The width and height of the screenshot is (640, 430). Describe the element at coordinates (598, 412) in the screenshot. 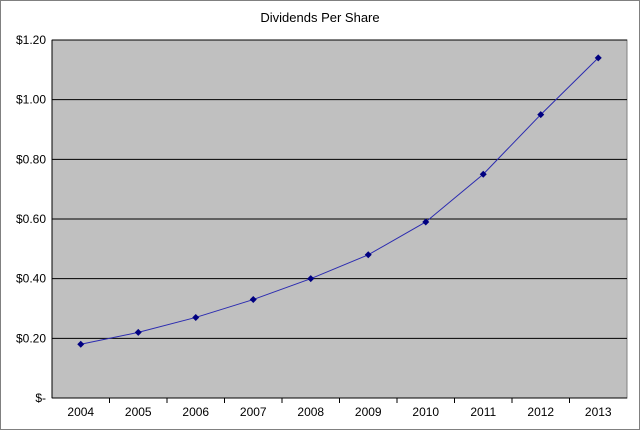

I see `x-tick-label: 2013` at that location.